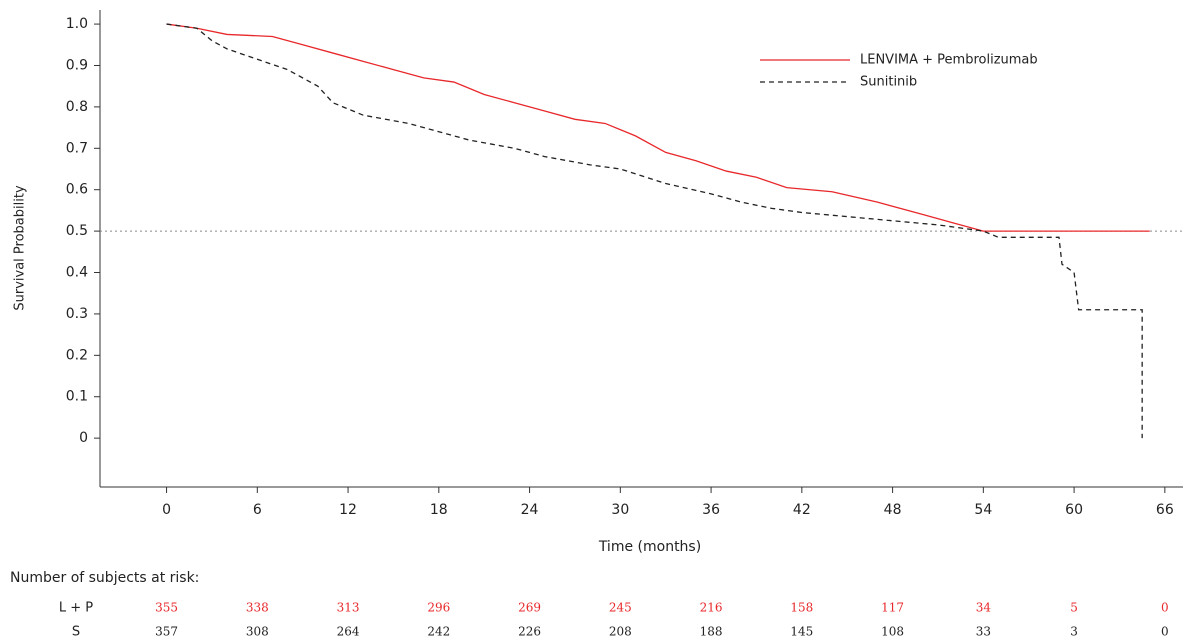 The width and height of the screenshot is (1186, 643). What do you see at coordinates (984, 608) in the screenshot?
I see `risk-count: 34` at bounding box center [984, 608].